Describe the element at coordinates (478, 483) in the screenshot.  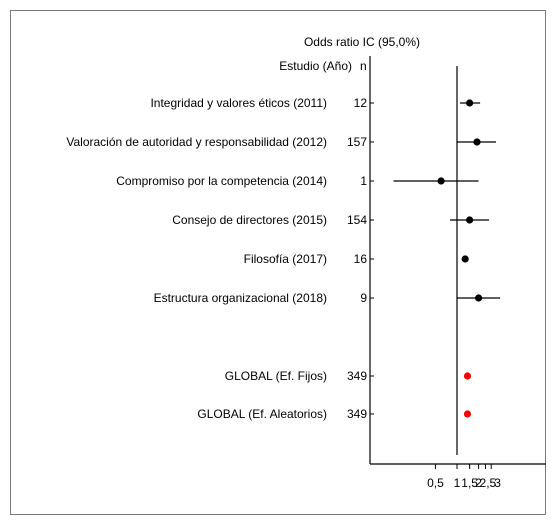
I see `x-tick-label: 2` at that location.